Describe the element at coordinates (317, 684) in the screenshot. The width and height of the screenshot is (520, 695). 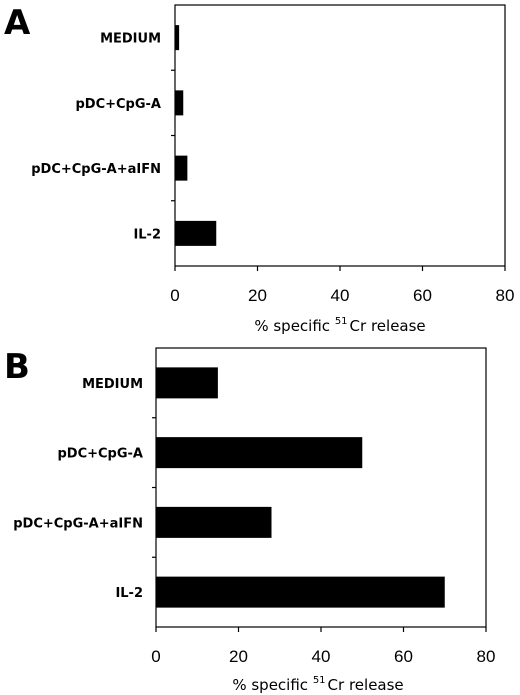
I see `panel-b-x-axis-title: % specific 51 Cr release` at that location.